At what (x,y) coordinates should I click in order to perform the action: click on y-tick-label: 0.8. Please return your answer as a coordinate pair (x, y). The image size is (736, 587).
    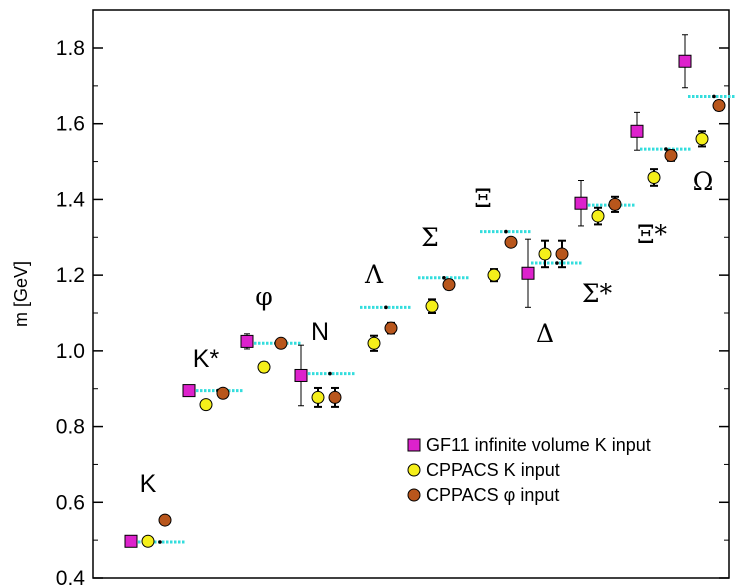
    Looking at the image, I should click on (70, 427).